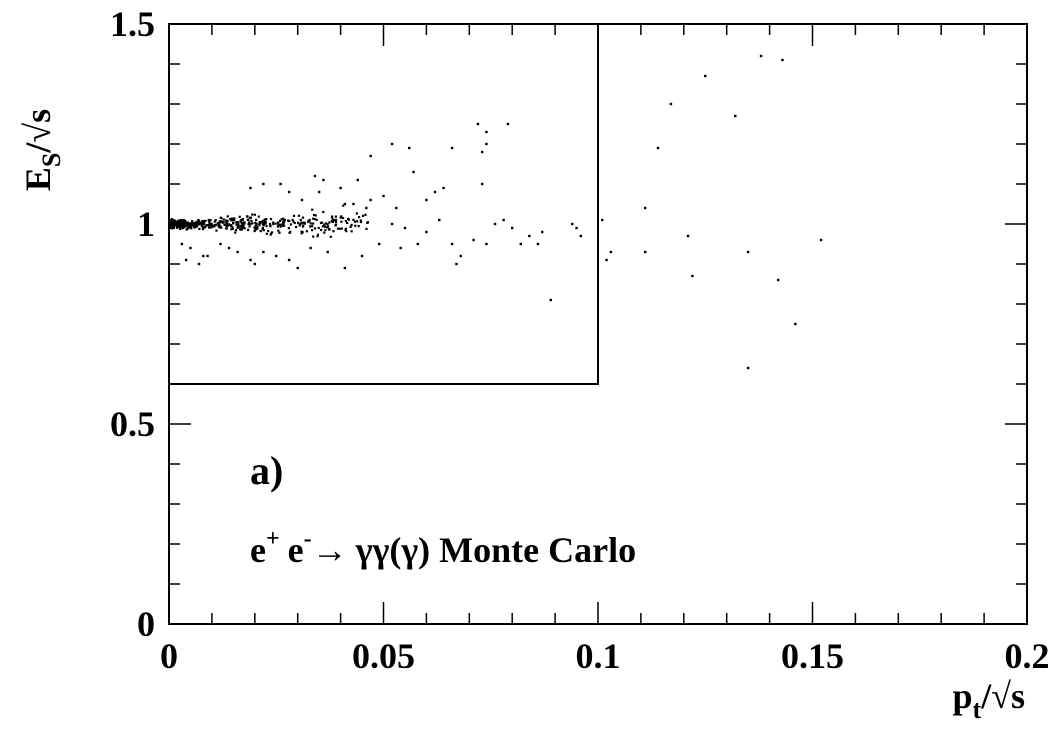 This screenshot has width=1058, height=734. I want to click on process-arrow: →, so click(330, 550).